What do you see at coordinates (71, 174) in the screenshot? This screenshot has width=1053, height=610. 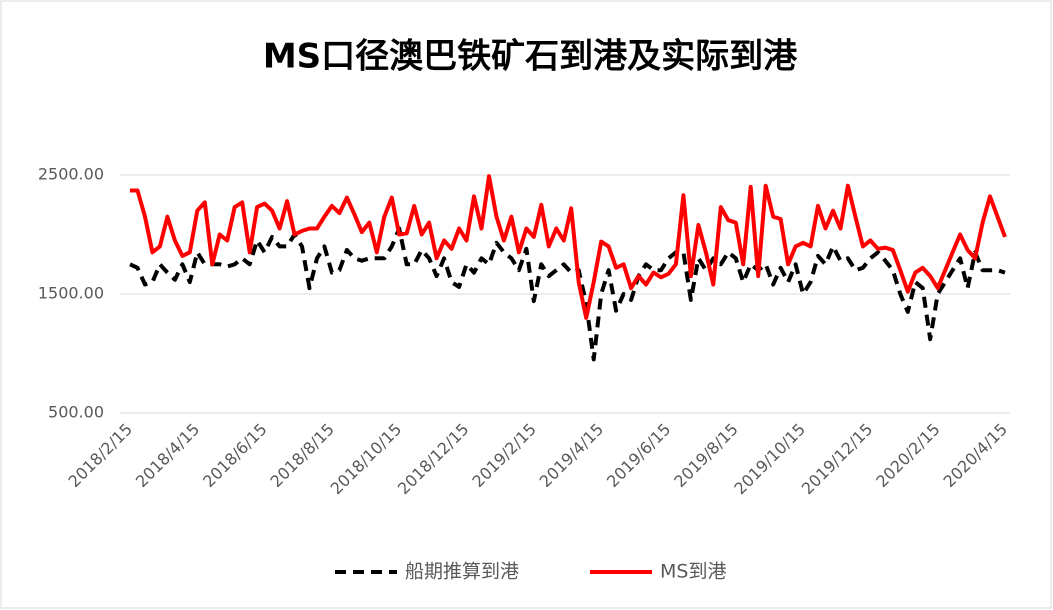 I see `y-tick-label: 2500.00` at bounding box center [71, 174].